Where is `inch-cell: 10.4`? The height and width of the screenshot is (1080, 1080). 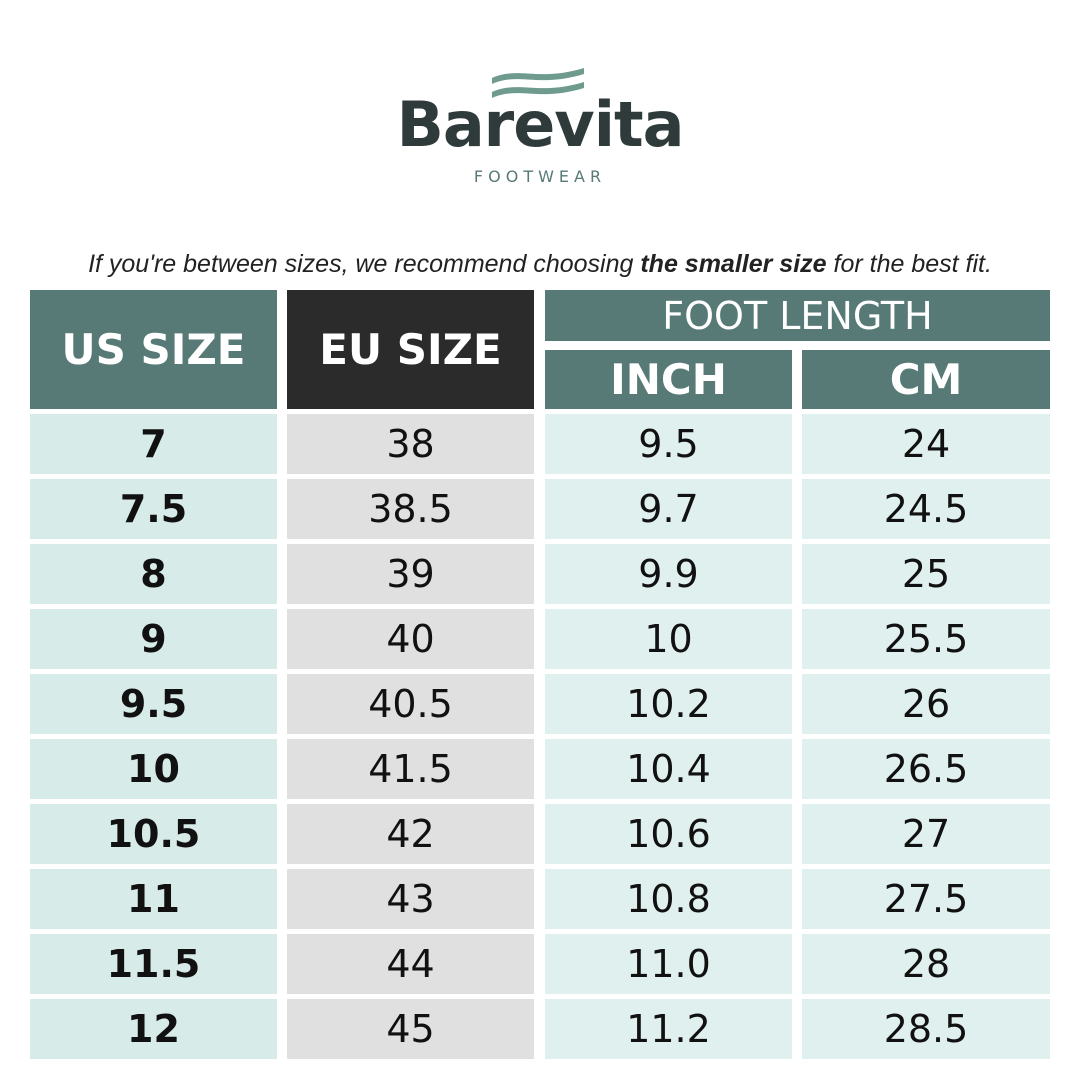 inch-cell: 10.4 is located at coordinates (668, 769).